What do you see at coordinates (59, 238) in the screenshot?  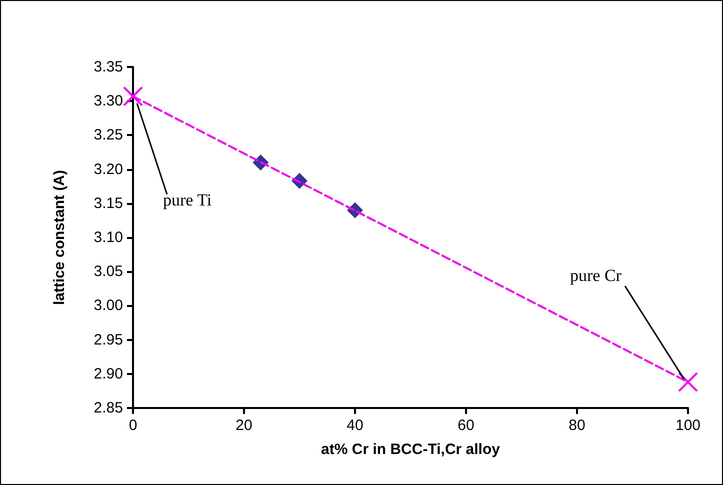 I see `y-axis-title: lattice constant (A)` at bounding box center [59, 238].